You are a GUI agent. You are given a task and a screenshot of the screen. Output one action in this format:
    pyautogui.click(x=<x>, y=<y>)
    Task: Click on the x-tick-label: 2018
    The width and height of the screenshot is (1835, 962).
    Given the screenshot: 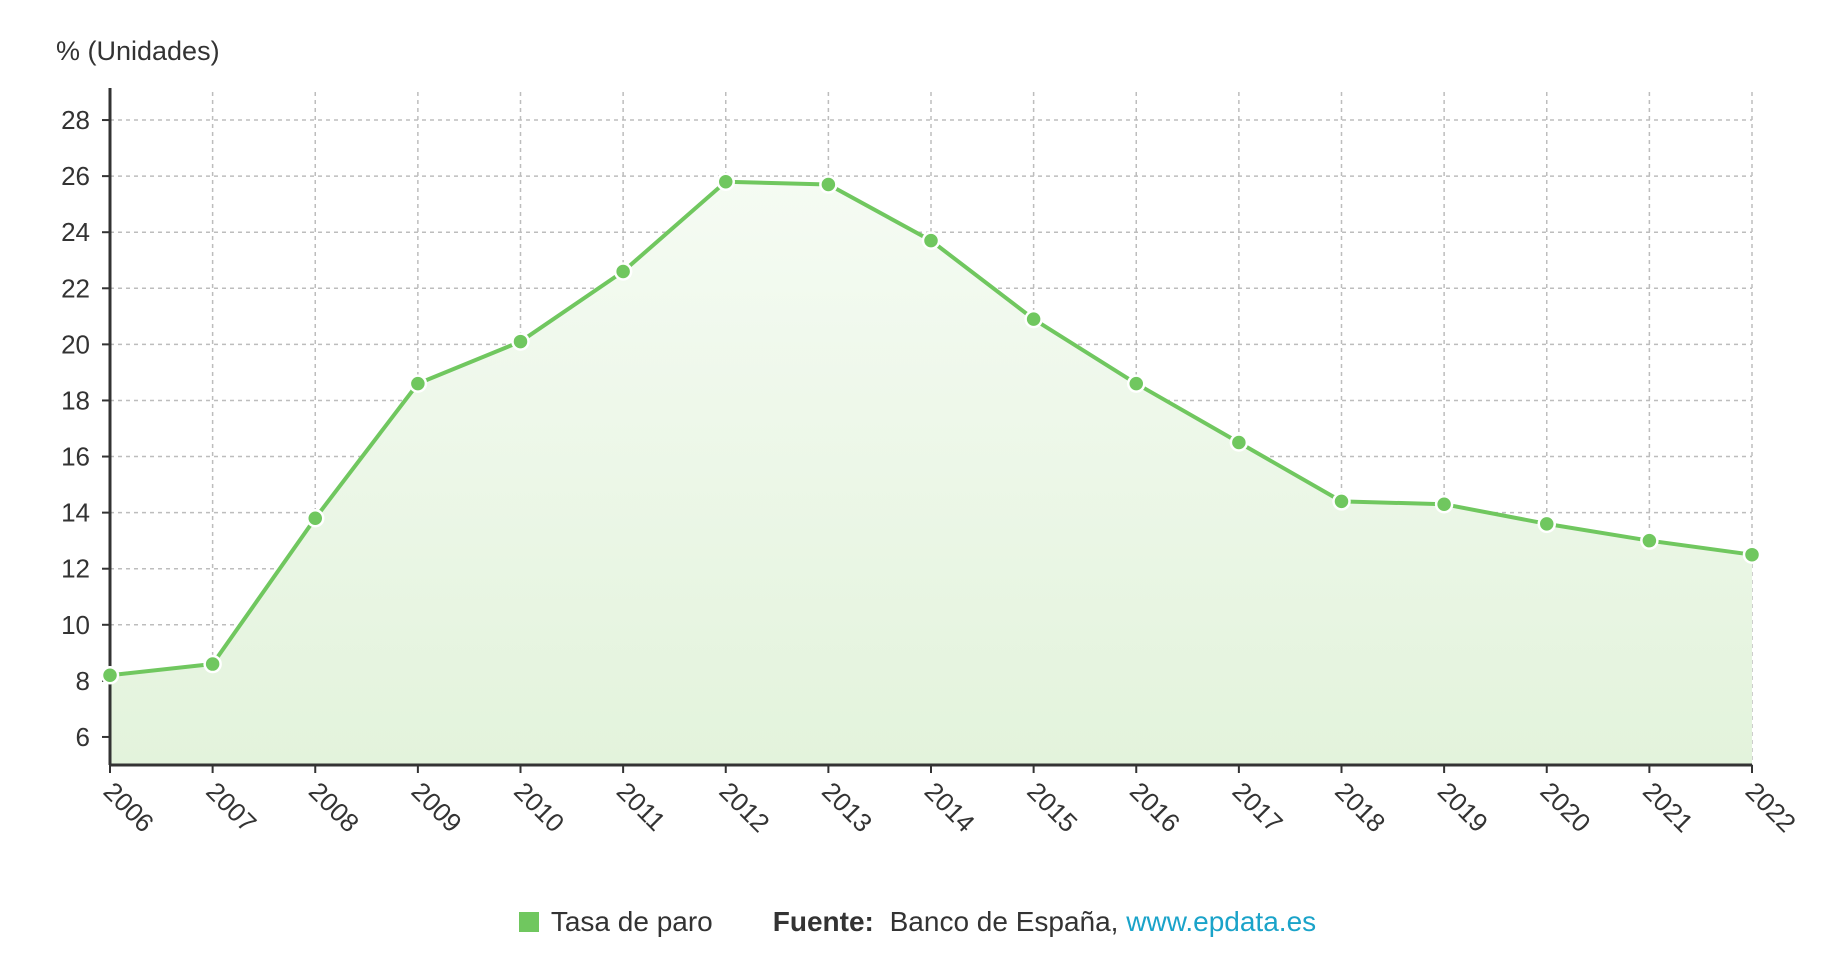 What is the action you would take?
    pyautogui.click(x=1360, y=807)
    